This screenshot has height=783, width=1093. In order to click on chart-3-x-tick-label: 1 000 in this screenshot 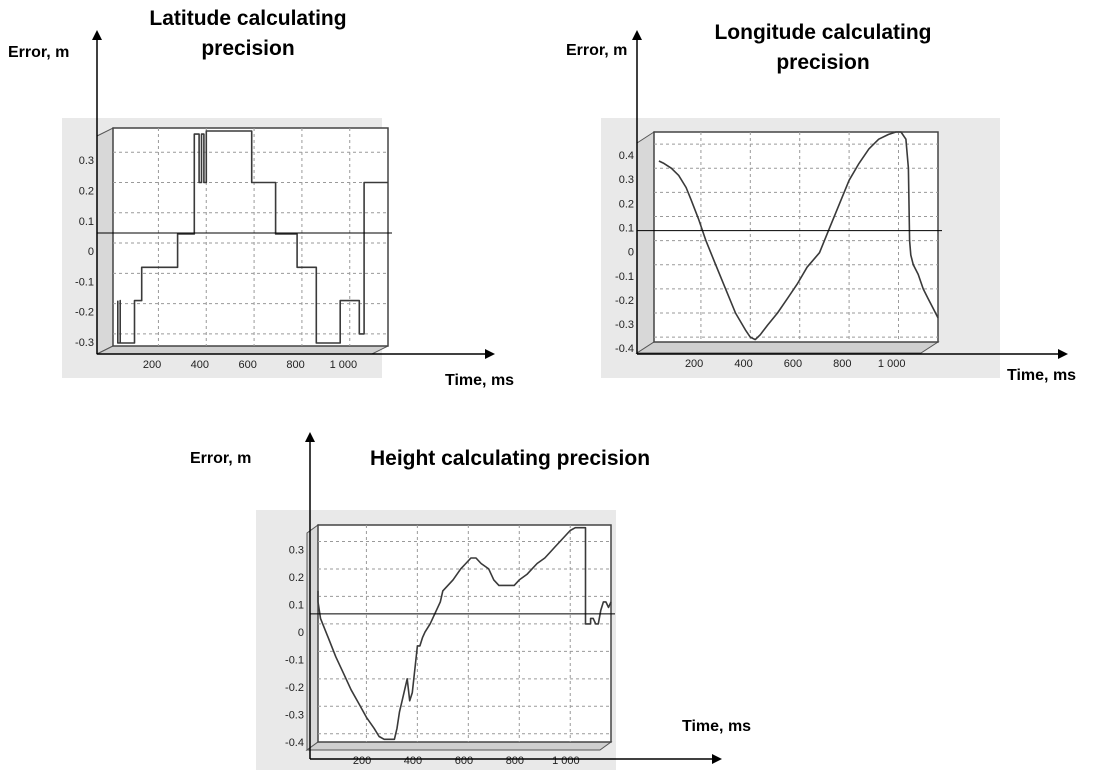, I will do `click(566, 761)`.